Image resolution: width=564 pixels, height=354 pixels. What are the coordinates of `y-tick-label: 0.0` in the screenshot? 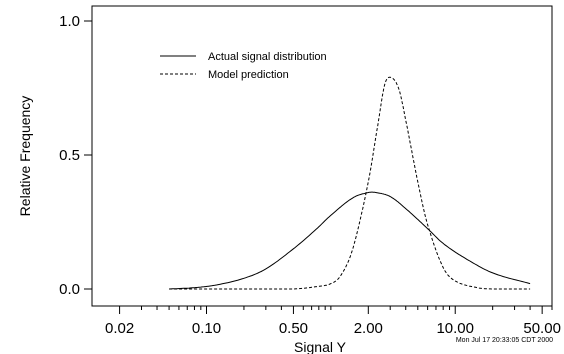 It's located at (69, 289).